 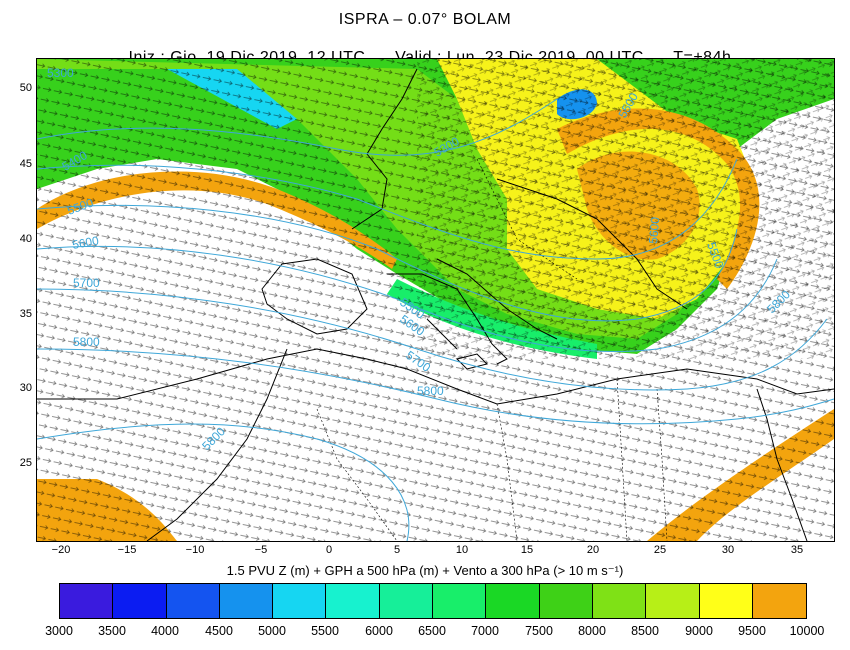 What do you see at coordinates (165, 631) in the screenshot?
I see `colorbar-label: 4000` at bounding box center [165, 631].